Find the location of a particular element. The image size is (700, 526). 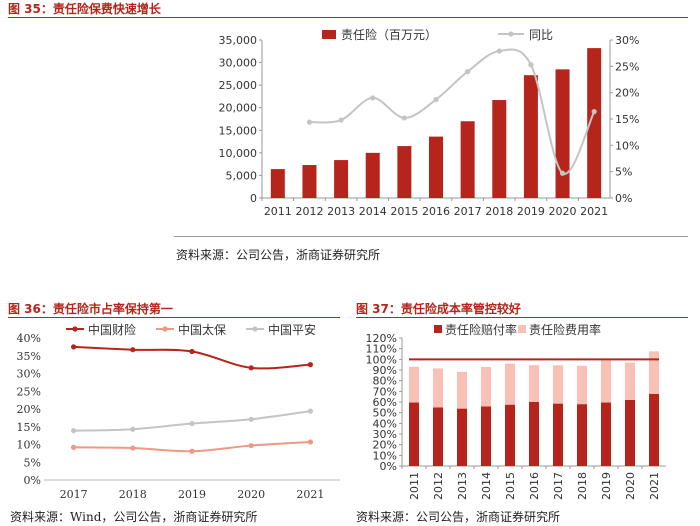

fig37-xtick-label: 2020 is located at coordinates (630, 486).